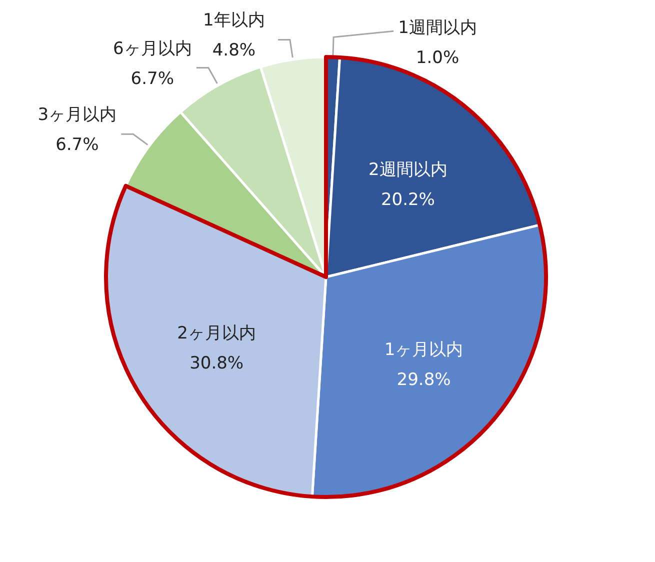 Image resolution: width=655 pixels, height=562 pixels. Describe the element at coordinates (216, 334) in the screenshot. I see `slice-label: 2ヶ月以内` at that location.